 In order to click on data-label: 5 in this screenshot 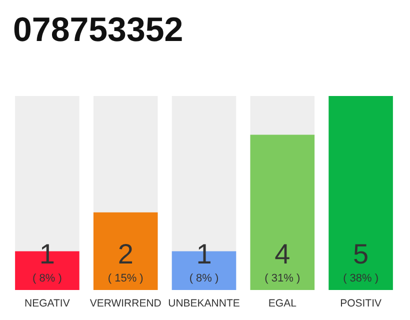, I will do `click(361, 254)`.